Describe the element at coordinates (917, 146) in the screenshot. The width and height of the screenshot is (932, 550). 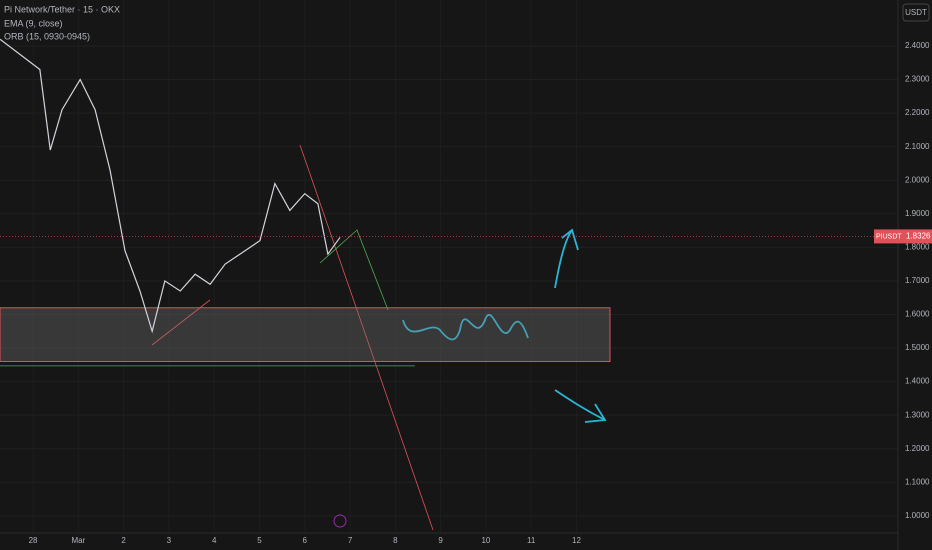
I see `y-tick-label: 2.1000` at that location.